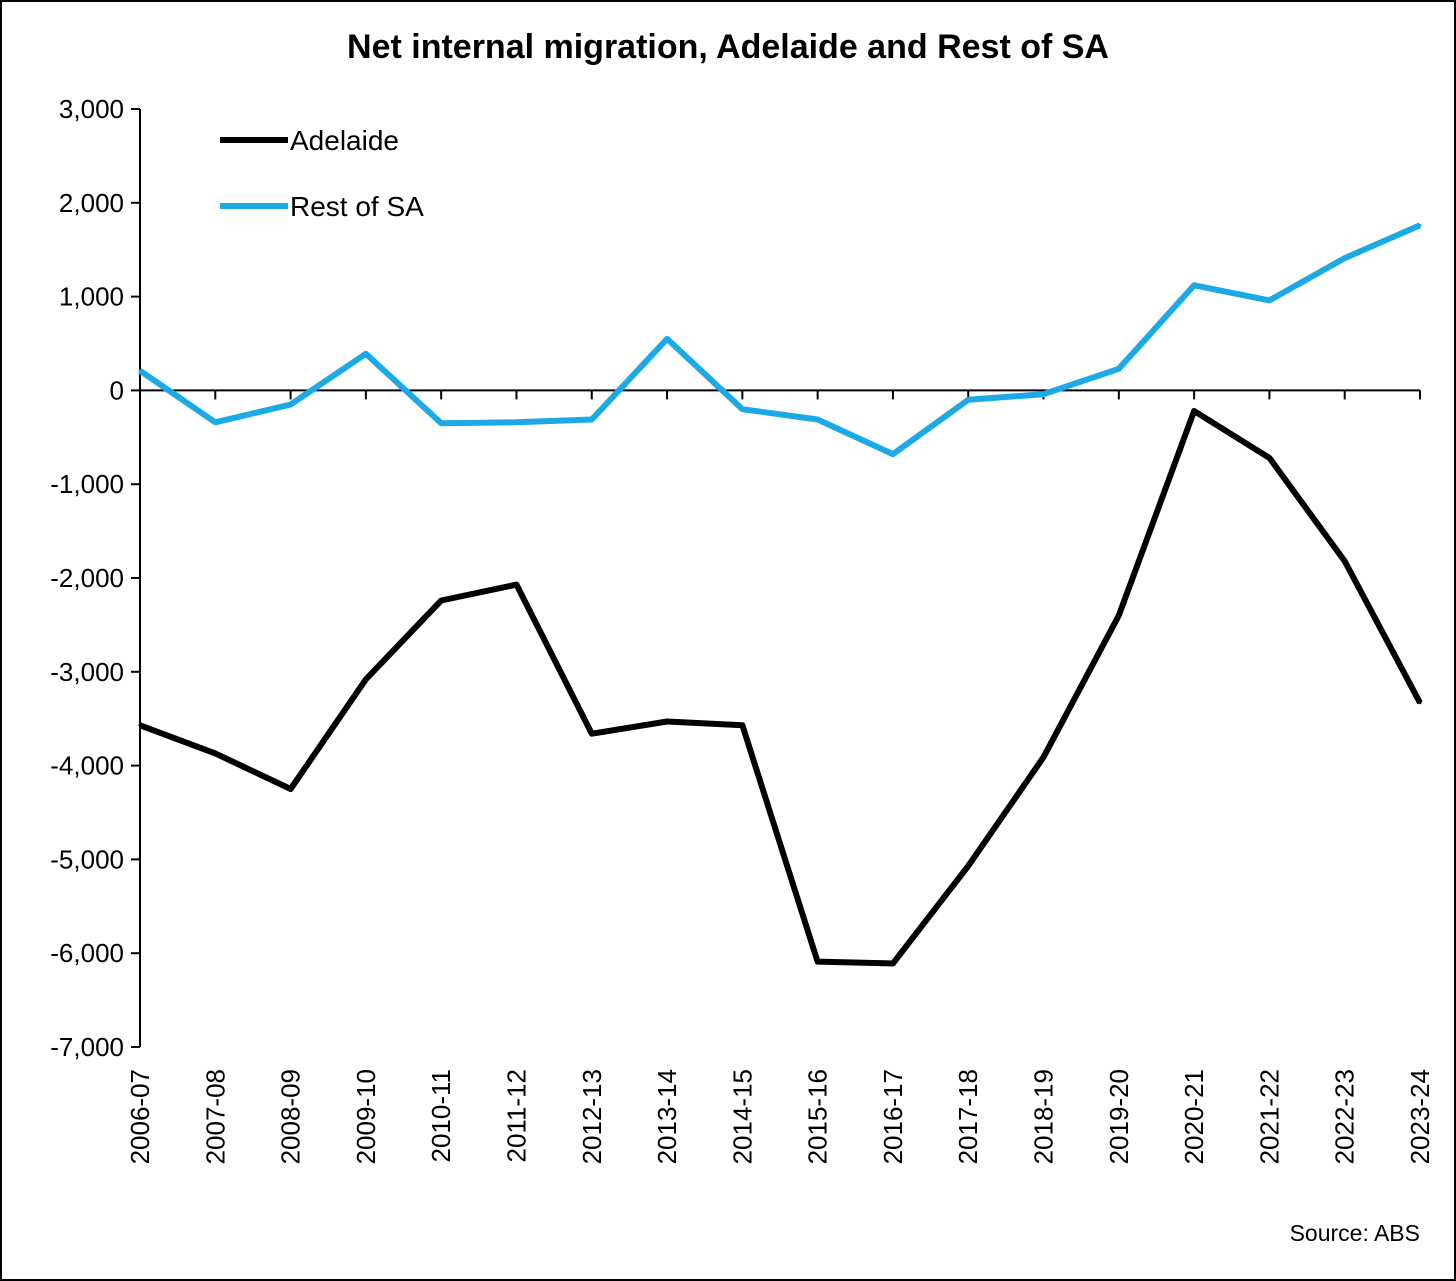 The width and height of the screenshot is (1456, 1281). Describe the element at coordinates (1420, 1116) in the screenshot. I see `x-tick-label: 2023-24` at that location.